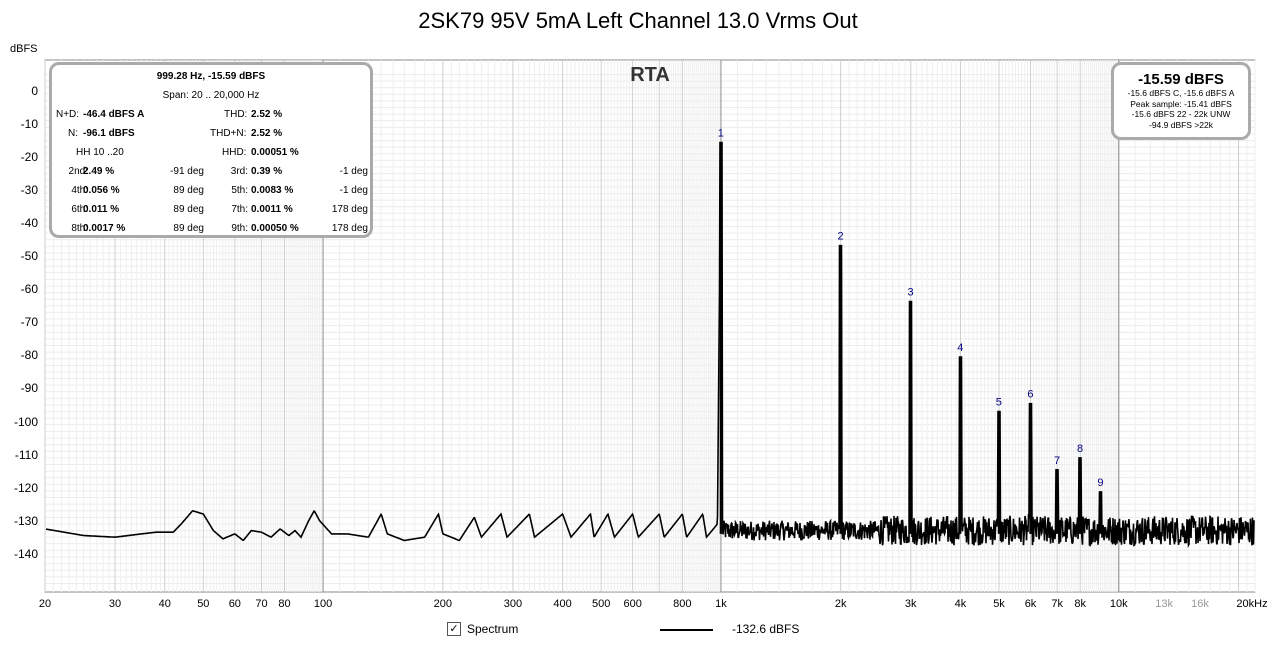  I want to click on harmonic-label: 6, so click(1030, 395).